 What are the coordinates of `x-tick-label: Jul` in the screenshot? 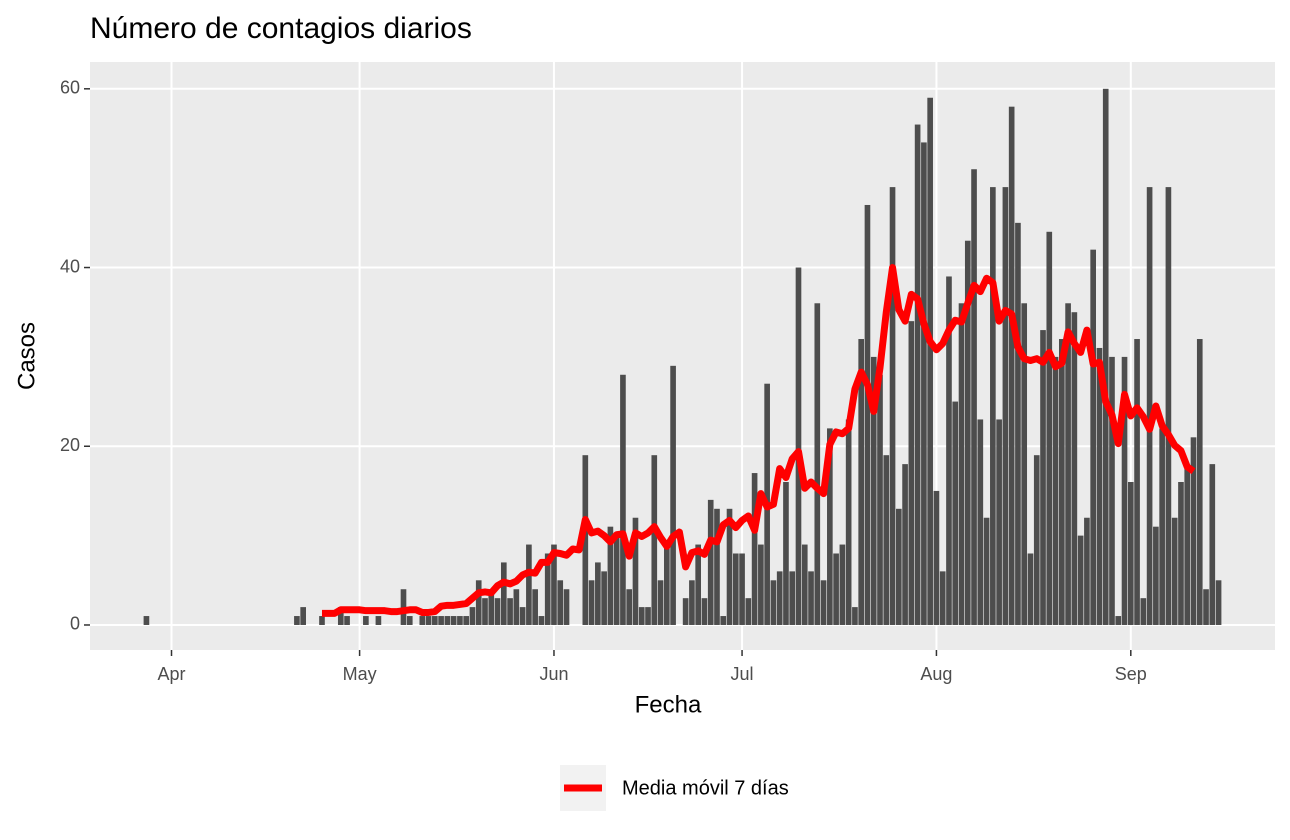 It's located at (742, 674).